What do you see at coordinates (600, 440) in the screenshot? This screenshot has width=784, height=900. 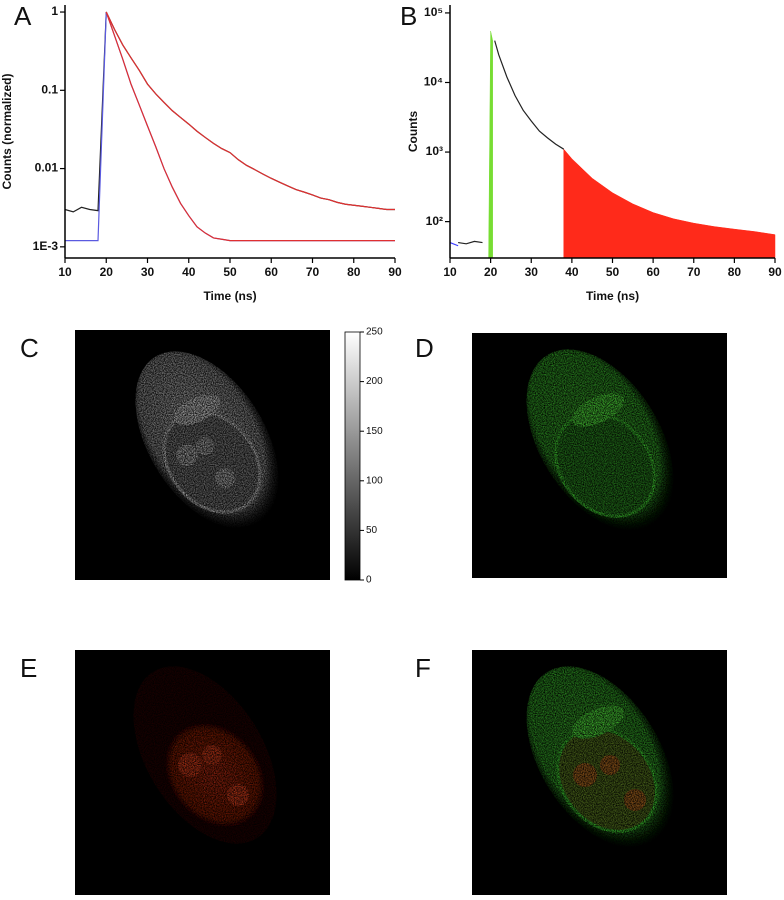 I see `cell-d` at bounding box center [600, 440].